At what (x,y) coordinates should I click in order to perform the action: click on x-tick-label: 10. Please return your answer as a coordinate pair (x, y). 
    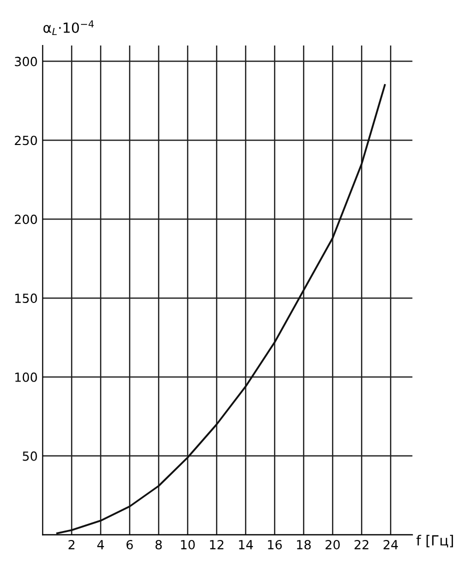
    Looking at the image, I should click on (188, 545).